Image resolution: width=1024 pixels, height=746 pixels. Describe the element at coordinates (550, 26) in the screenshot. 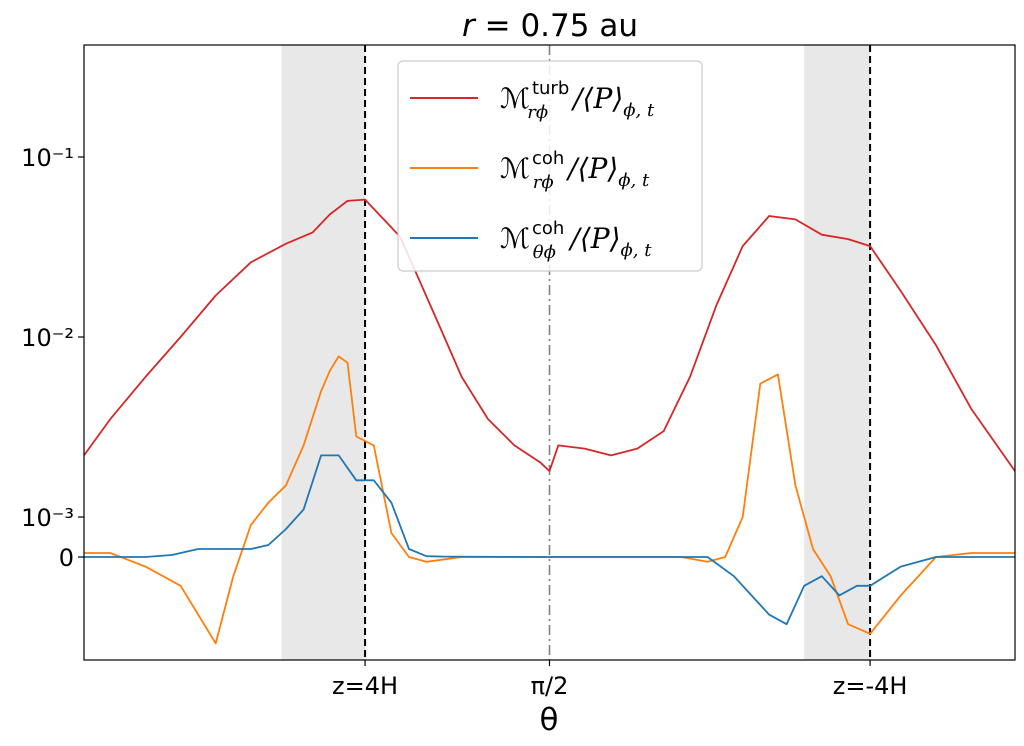

I see `chart-title: r = 0.75 au` at that location.